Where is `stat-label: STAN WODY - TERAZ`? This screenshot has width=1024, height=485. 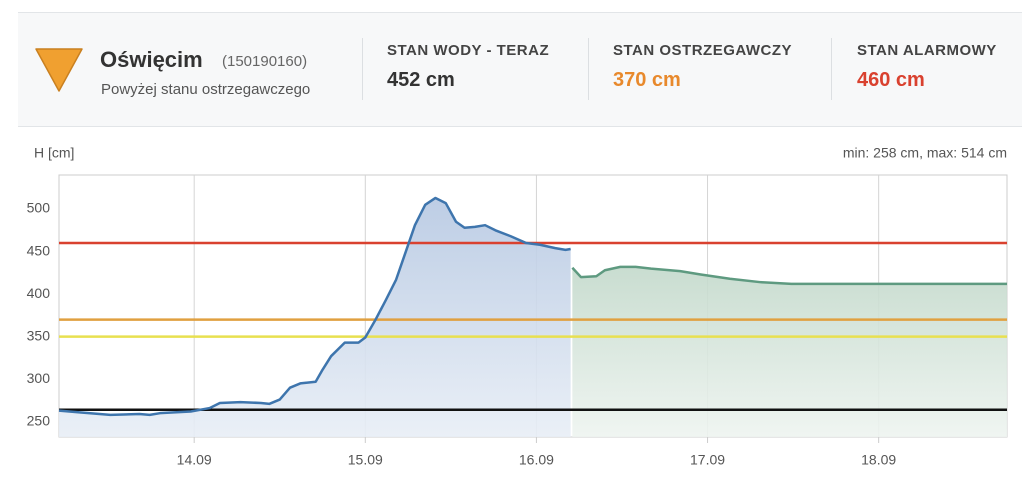
stat-label: STAN WODY - TERAZ is located at coordinates (468, 50).